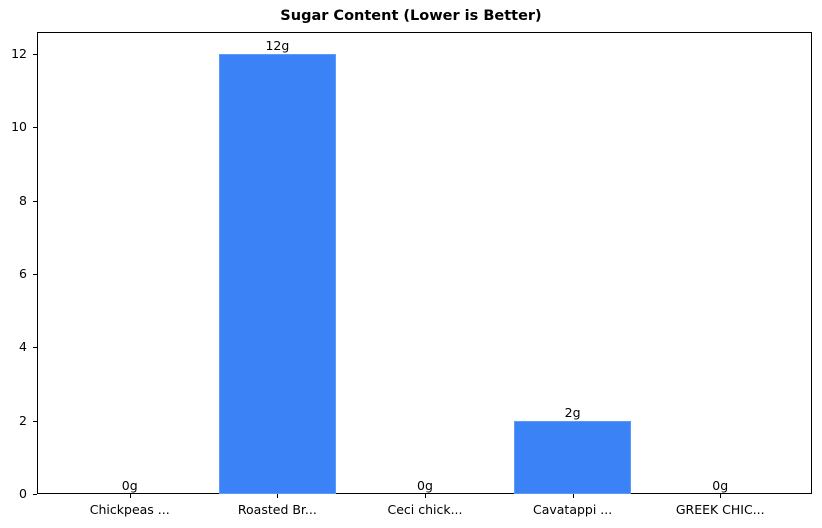 This screenshot has width=822, height=528. I want to click on y-tick-label: 6, so click(23, 273).